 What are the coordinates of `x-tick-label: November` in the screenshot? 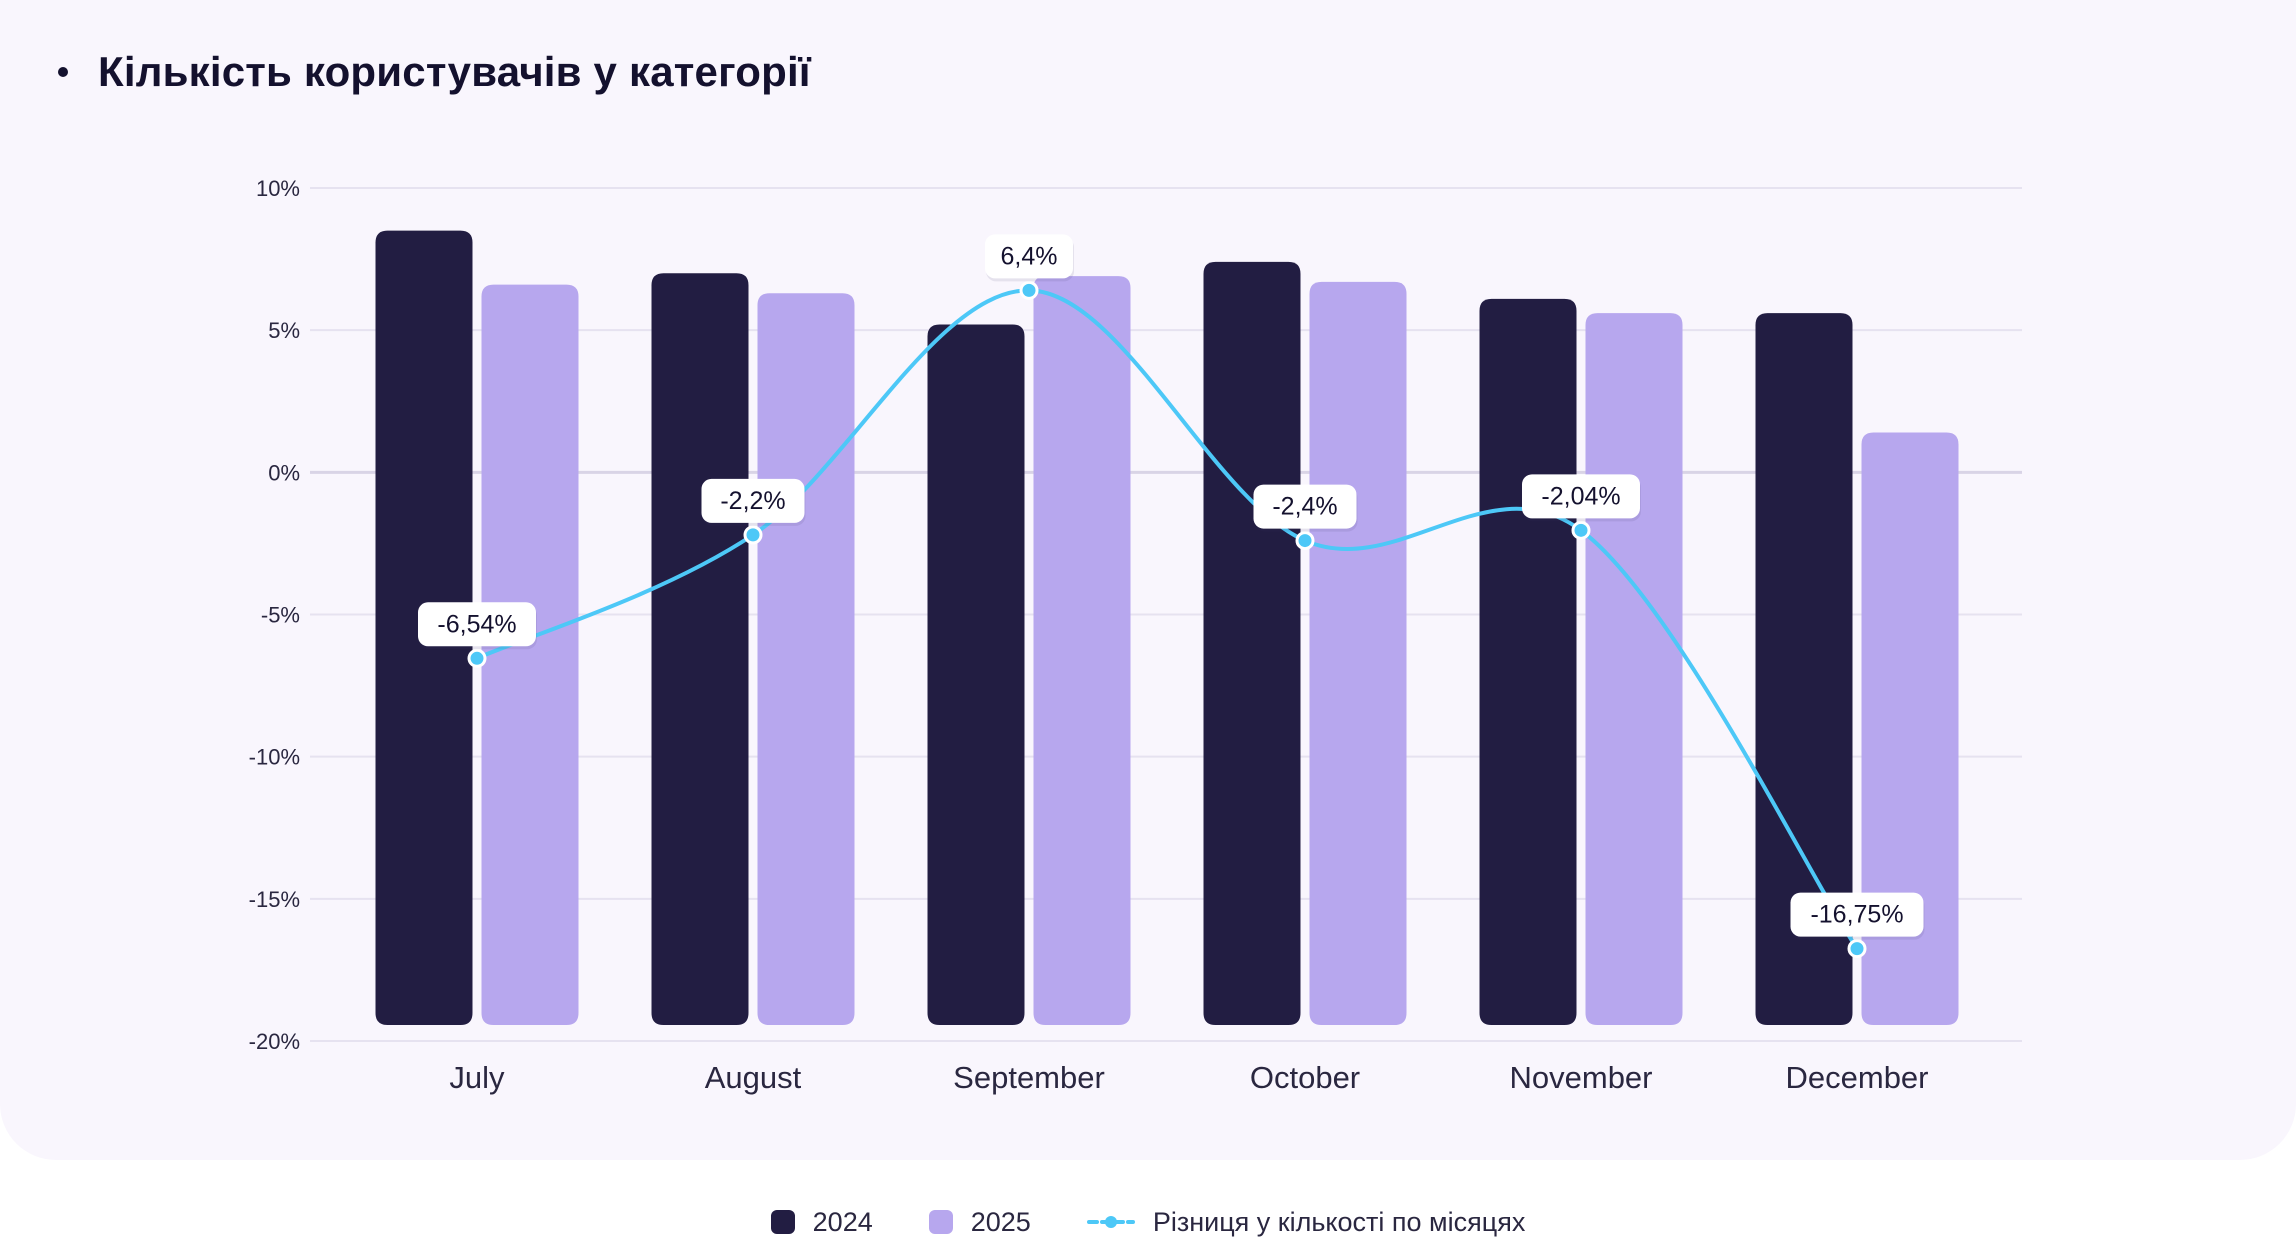 It's located at (1581, 1077).